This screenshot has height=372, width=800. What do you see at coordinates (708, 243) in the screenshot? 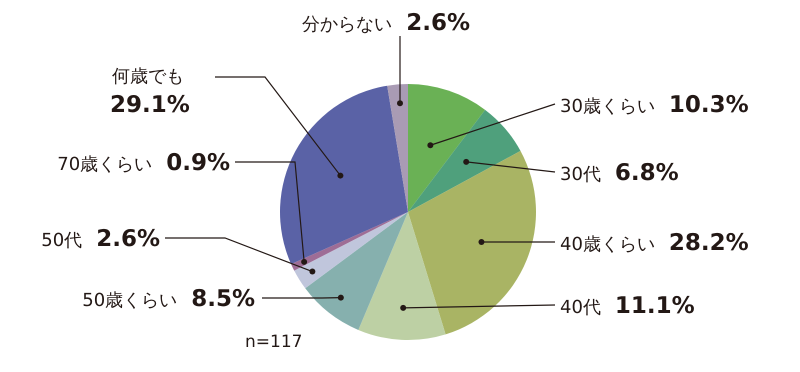
I see `data-label: 28.2%` at bounding box center [708, 243].